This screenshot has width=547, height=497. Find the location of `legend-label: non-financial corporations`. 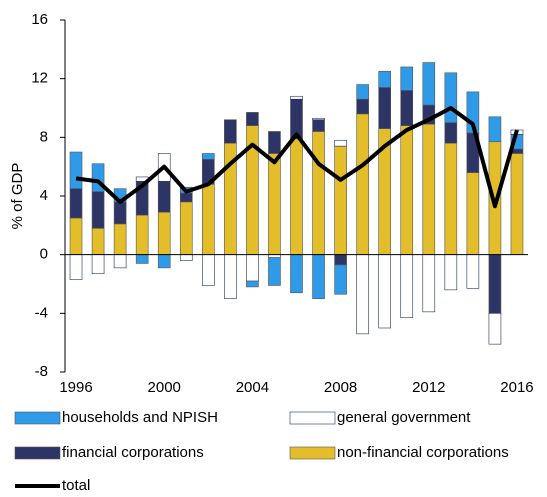

legend-label: non-financial corporations is located at coordinates (423, 452).